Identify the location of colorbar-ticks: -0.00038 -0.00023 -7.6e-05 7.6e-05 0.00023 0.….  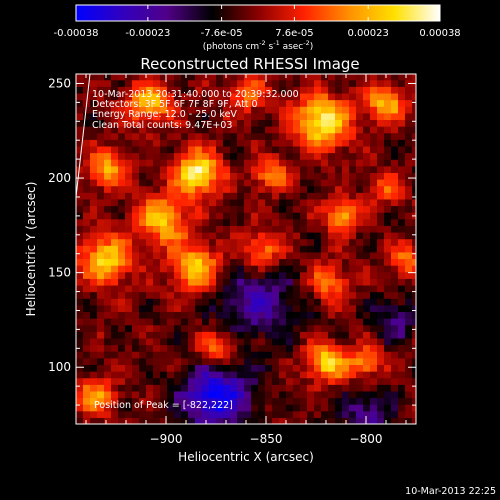
(257, 22).